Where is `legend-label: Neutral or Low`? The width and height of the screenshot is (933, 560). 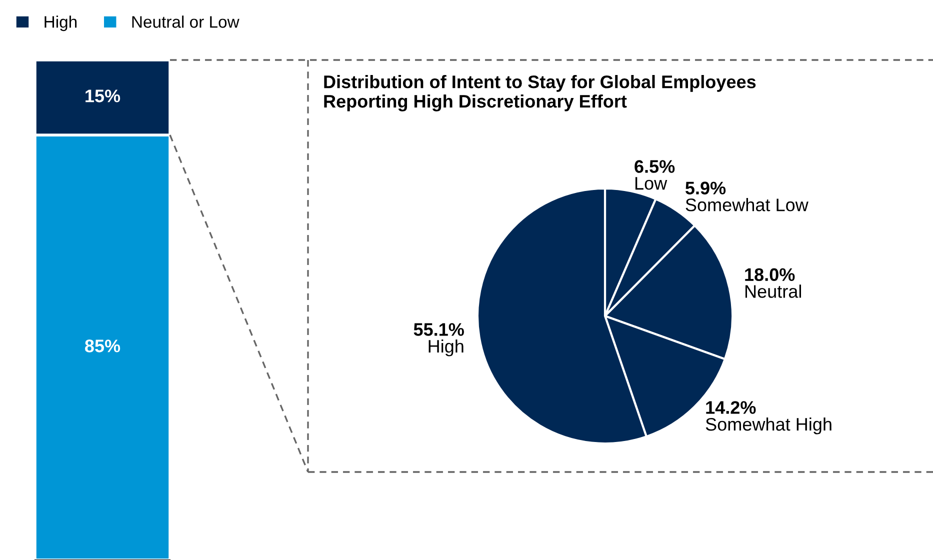 legend-label: Neutral or Low is located at coordinates (186, 22).